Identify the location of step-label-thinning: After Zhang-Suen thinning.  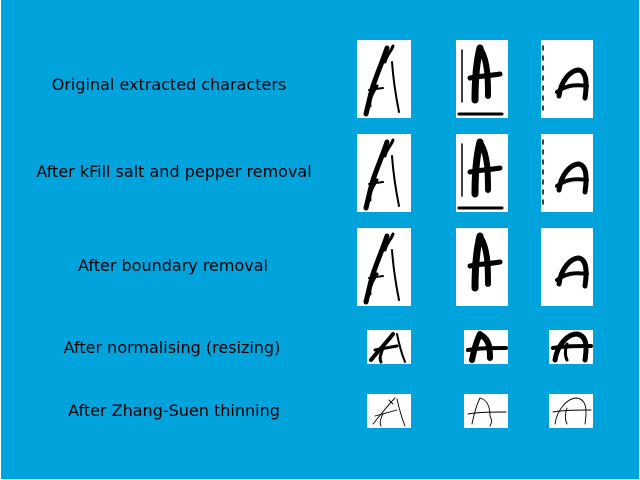
(174, 410).